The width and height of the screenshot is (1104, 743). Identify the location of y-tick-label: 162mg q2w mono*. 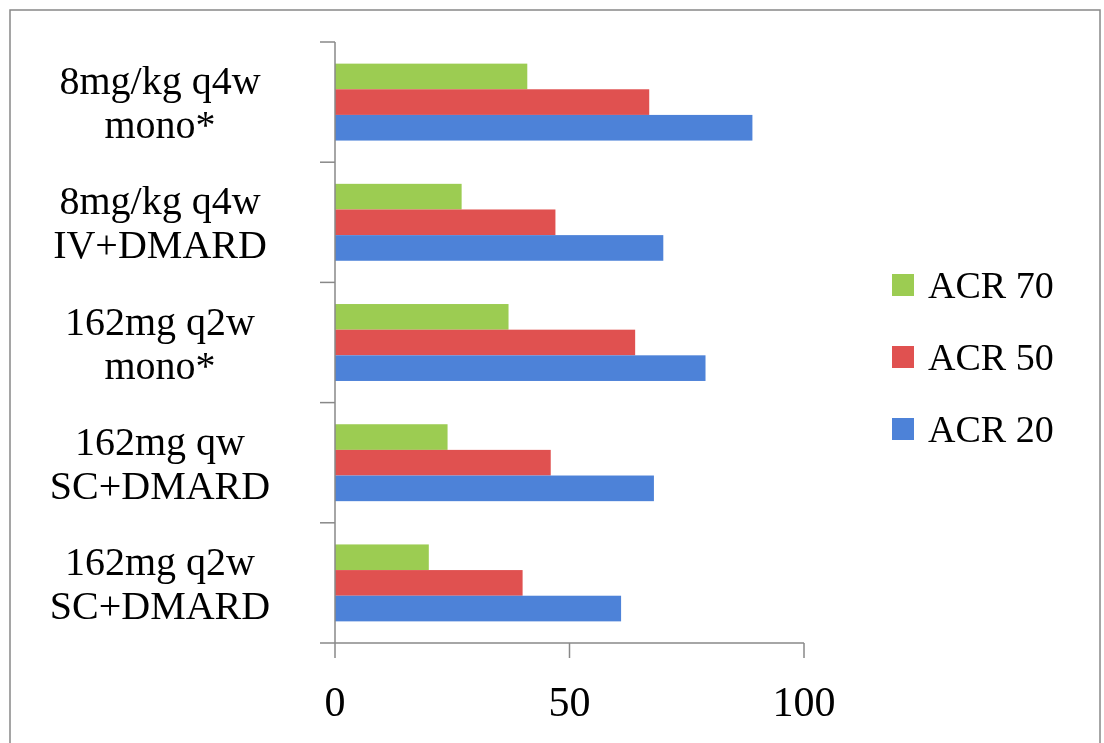
(160, 343).